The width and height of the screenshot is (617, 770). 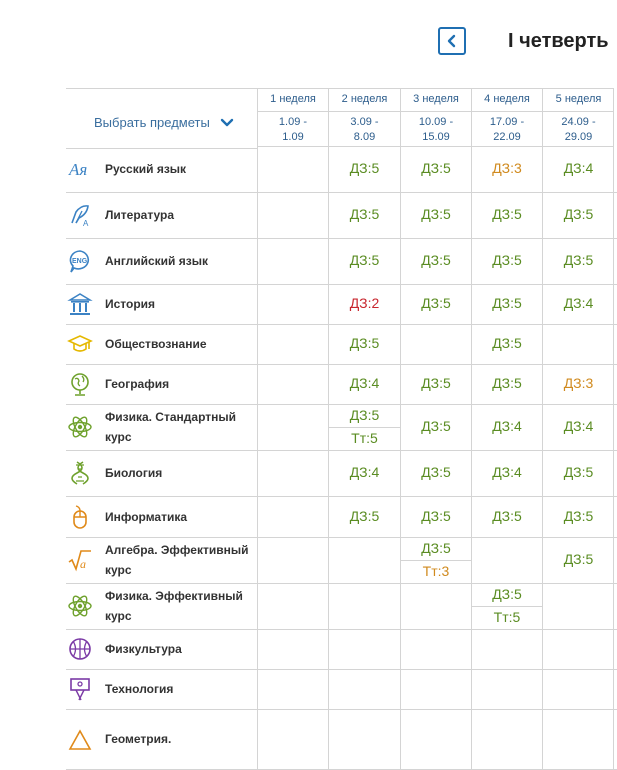 What do you see at coordinates (507, 100) in the screenshot?
I see `week-name: 4 неделя` at bounding box center [507, 100].